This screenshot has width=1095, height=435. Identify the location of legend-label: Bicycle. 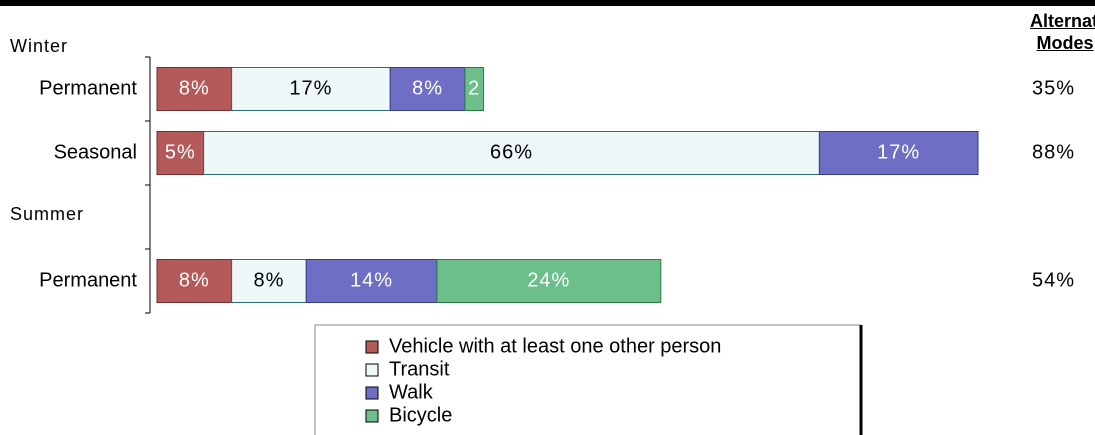
(420, 415).